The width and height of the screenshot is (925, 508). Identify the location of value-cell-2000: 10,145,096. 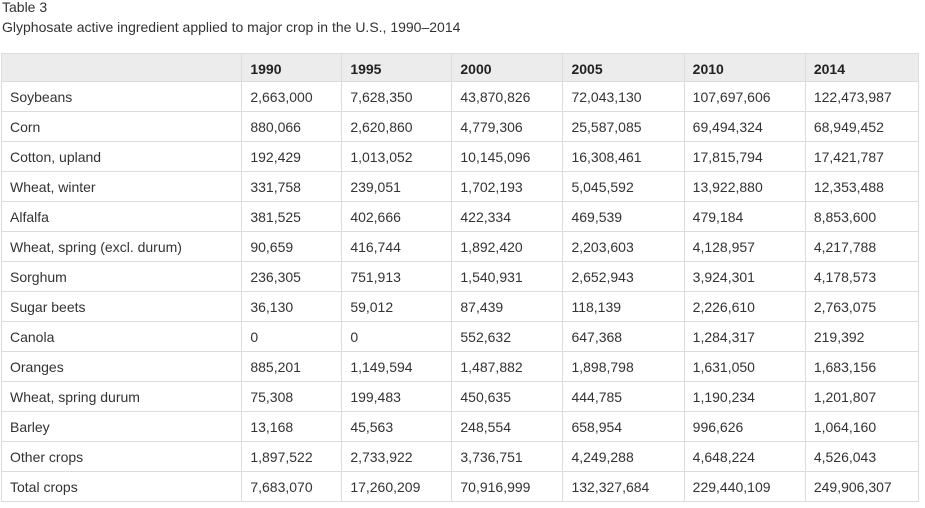
(507, 156).